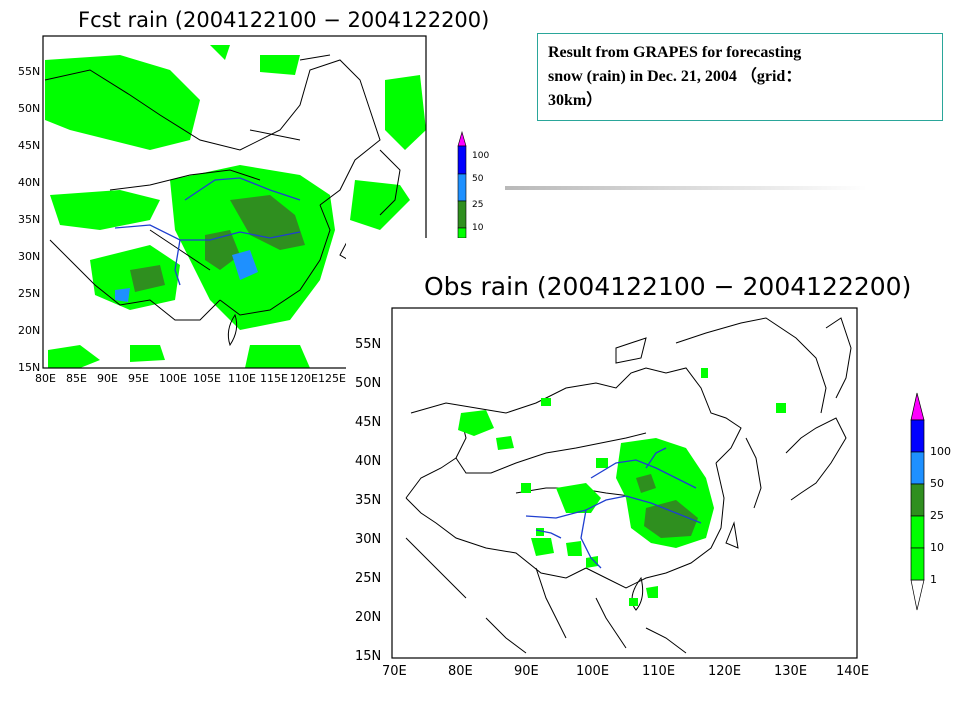 The image size is (960, 720). I want to click on fcst-lon-tick: 100E, so click(173, 378).